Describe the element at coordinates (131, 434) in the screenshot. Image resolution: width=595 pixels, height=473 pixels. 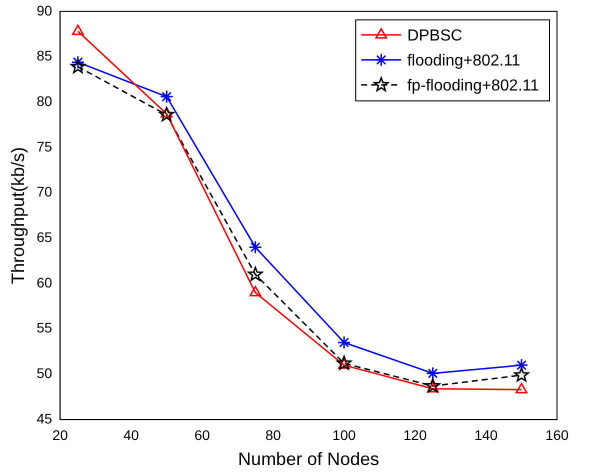
I see `x-tick-label: 40` at that location.